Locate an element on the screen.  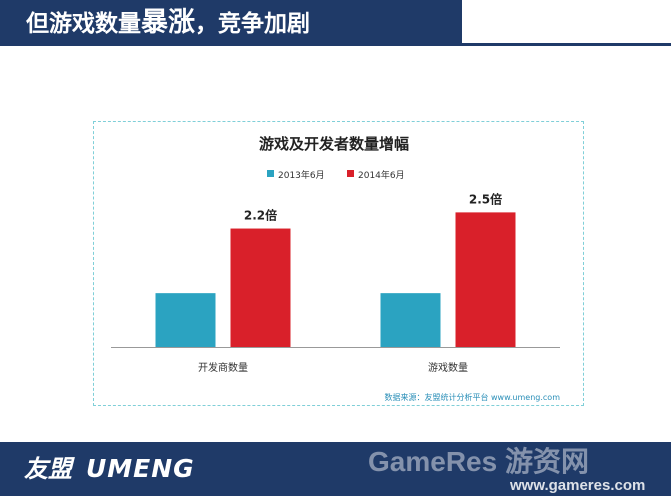
brand-logo-umeng: UMENG is located at coordinates (140, 468).